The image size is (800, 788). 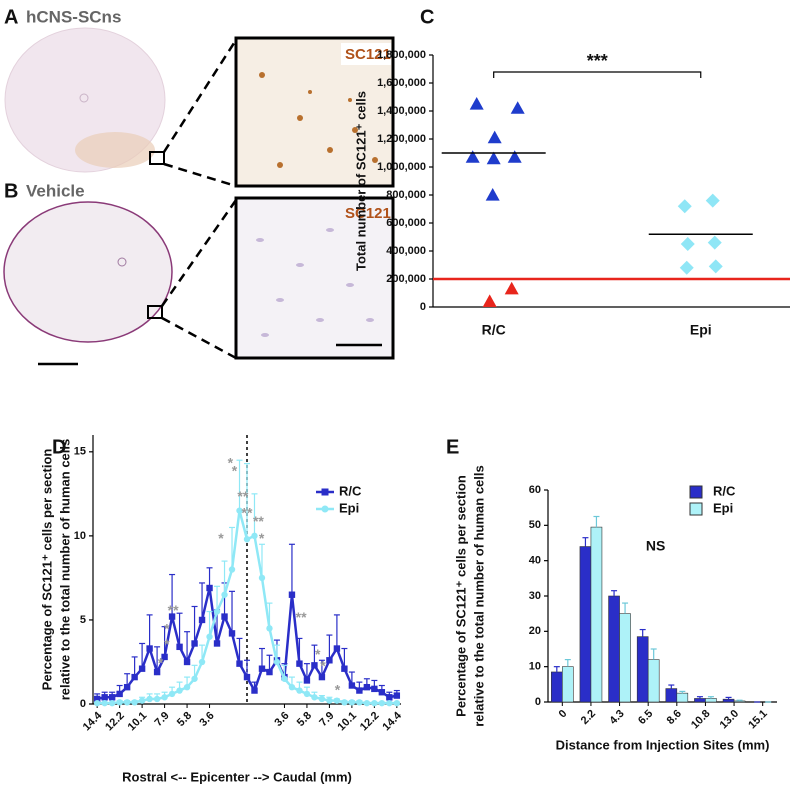 I want to click on y-tick-label: 200,000, so click(x=406, y=279).